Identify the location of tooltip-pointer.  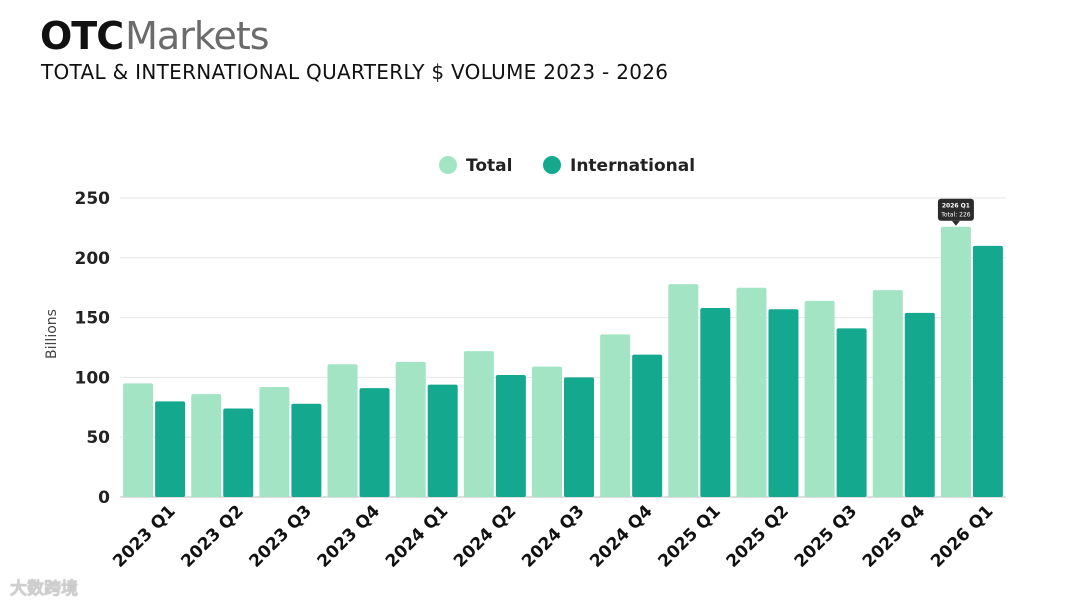
(955, 223).